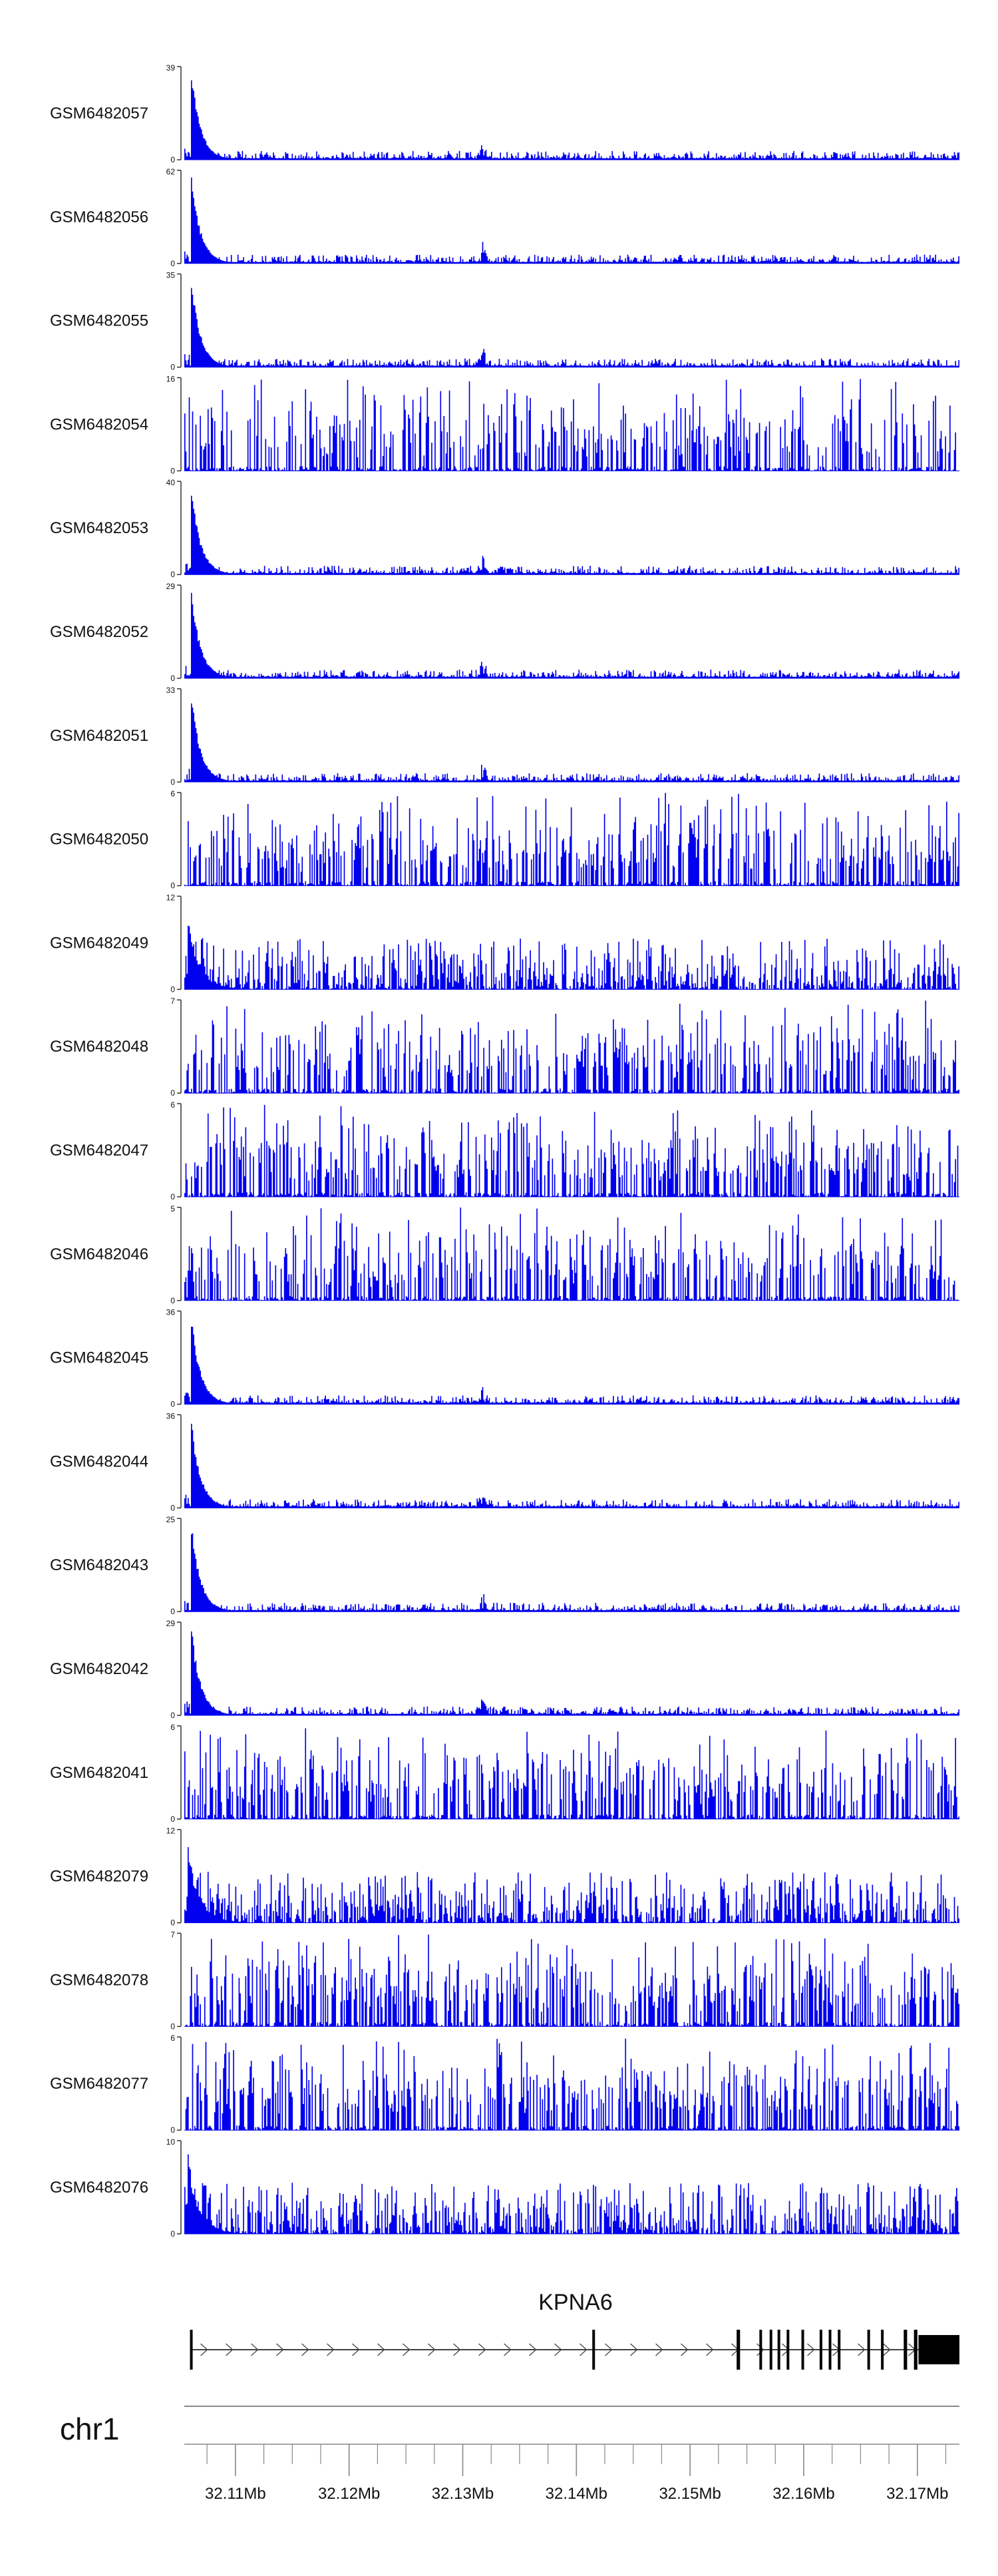  What do you see at coordinates (99, 1461) in the screenshot?
I see `track-label: GSM6482044` at bounding box center [99, 1461].